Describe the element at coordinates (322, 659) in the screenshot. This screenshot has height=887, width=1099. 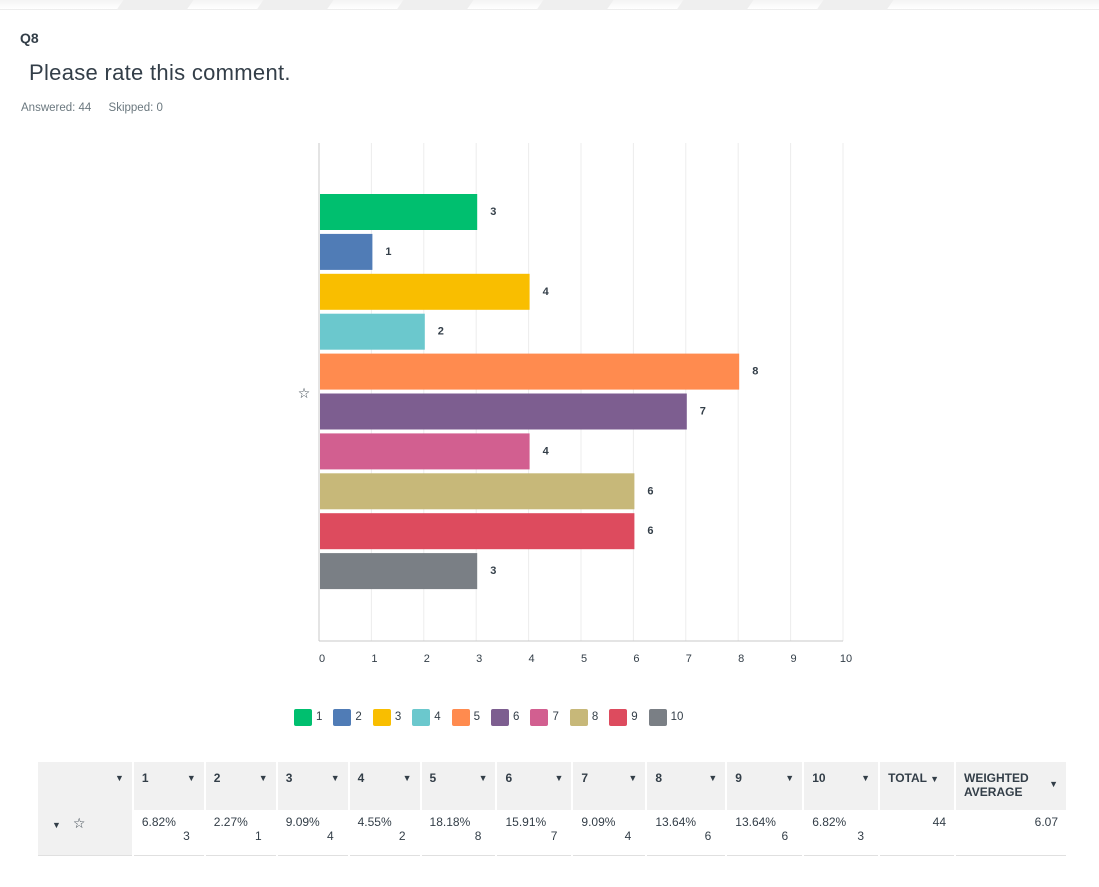
I see `x-tick-label: 0` at that location.